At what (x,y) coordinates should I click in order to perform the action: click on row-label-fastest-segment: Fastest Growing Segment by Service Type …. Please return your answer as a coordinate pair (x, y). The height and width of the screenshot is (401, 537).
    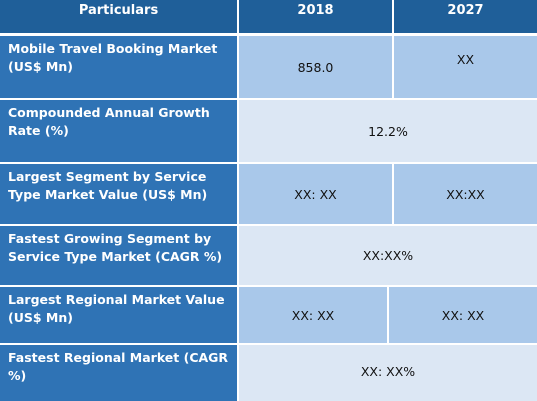
    Looking at the image, I should click on (118, 255).